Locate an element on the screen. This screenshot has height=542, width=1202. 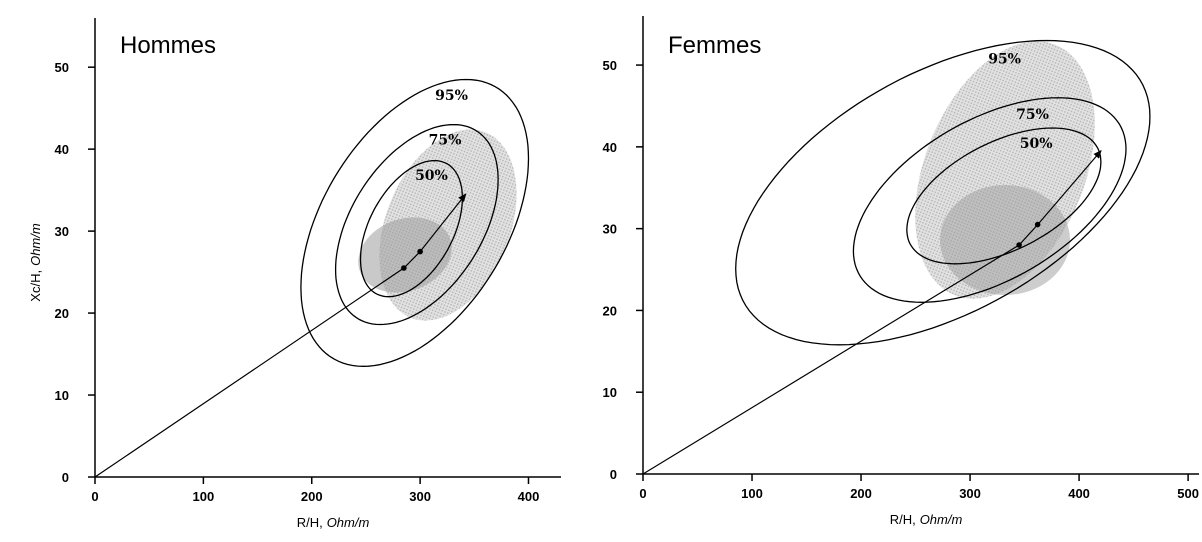
shading-men is located at coordinates (437, 225).